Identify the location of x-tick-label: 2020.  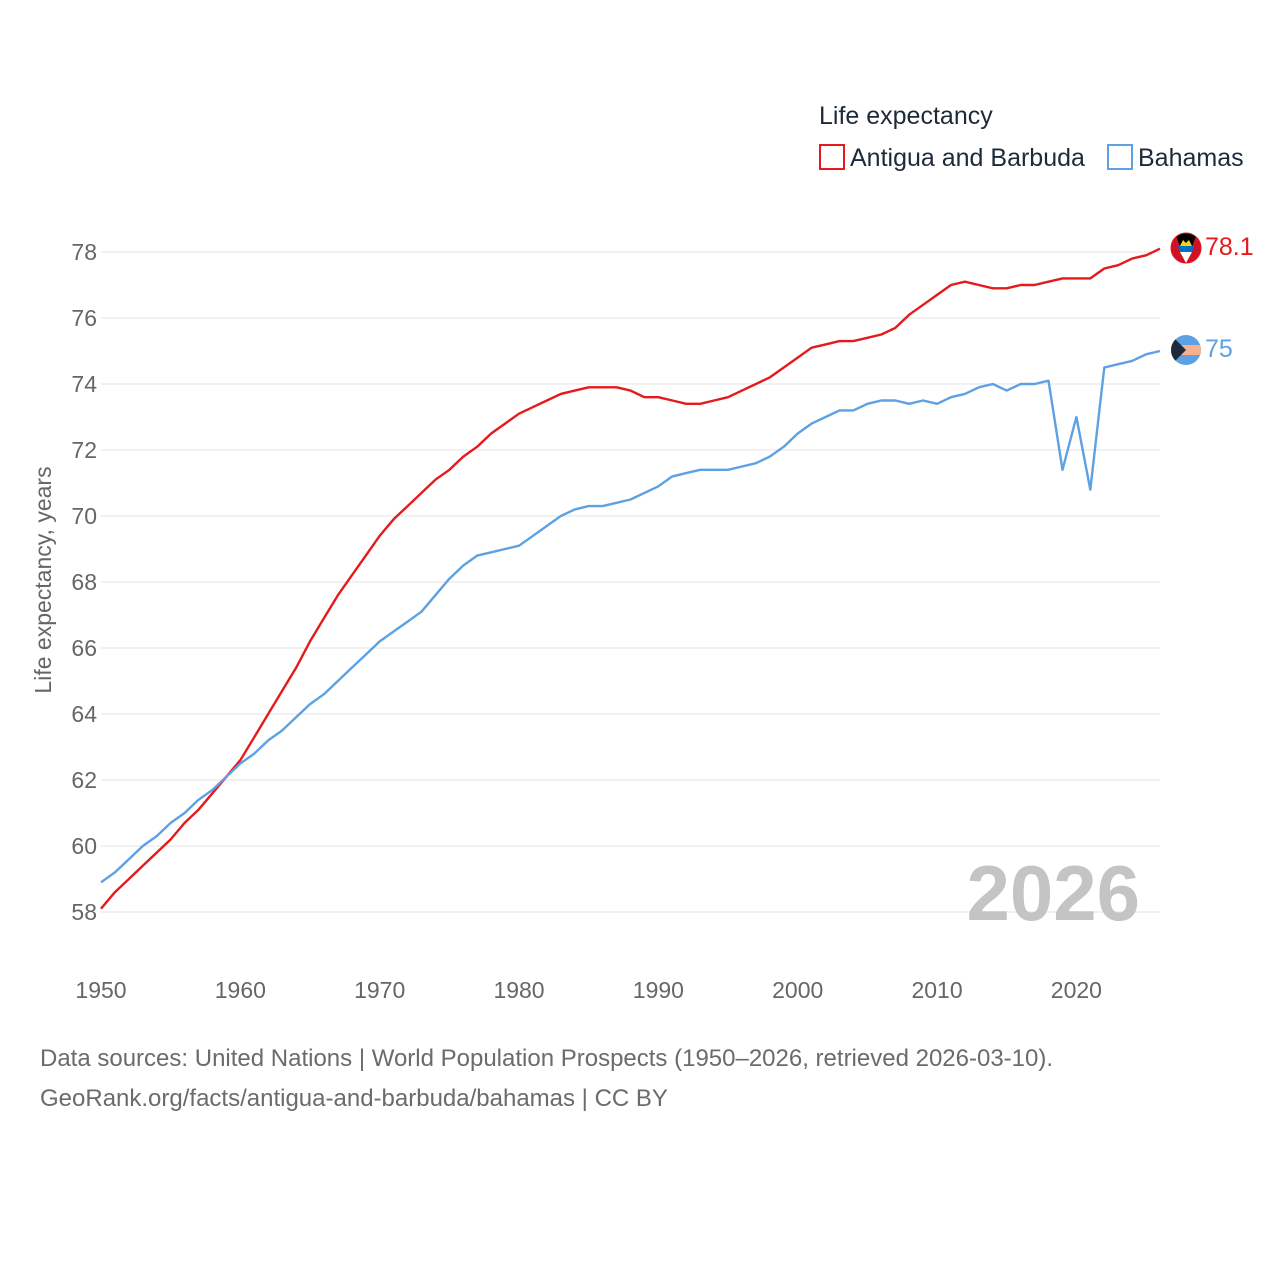
(1076, 990).